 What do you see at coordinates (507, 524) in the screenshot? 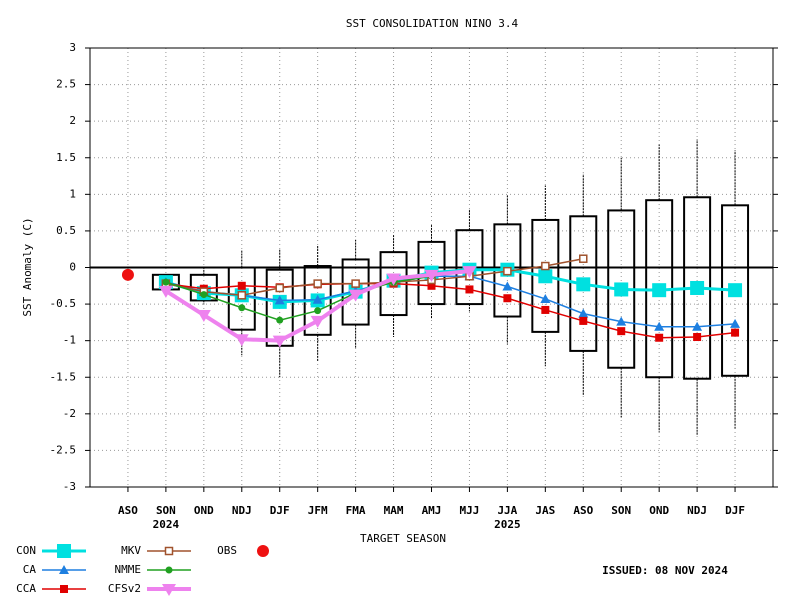
I see `year-label: 2025` at bounding box center [507, 524].